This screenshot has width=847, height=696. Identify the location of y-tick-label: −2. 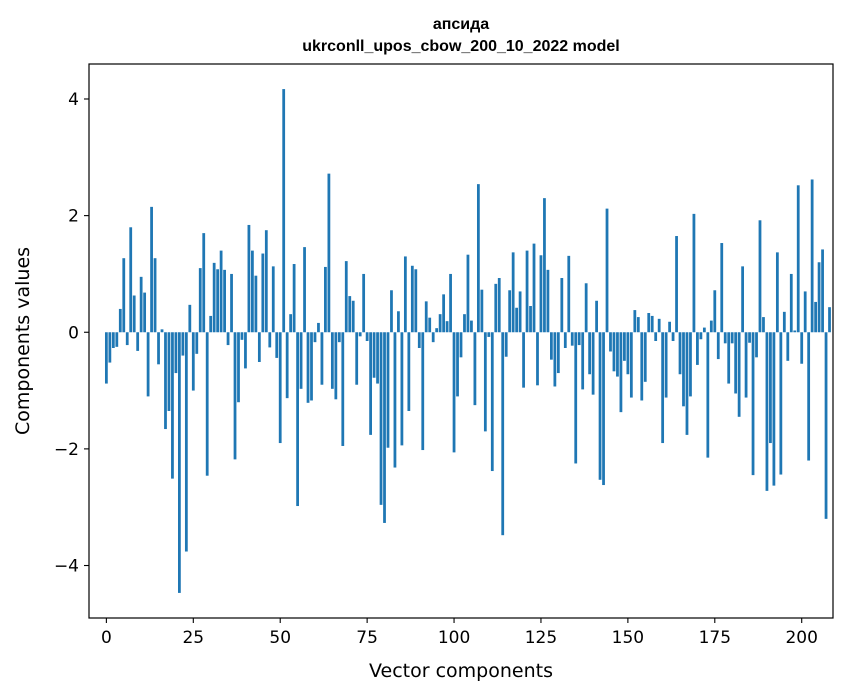
(66, 450).